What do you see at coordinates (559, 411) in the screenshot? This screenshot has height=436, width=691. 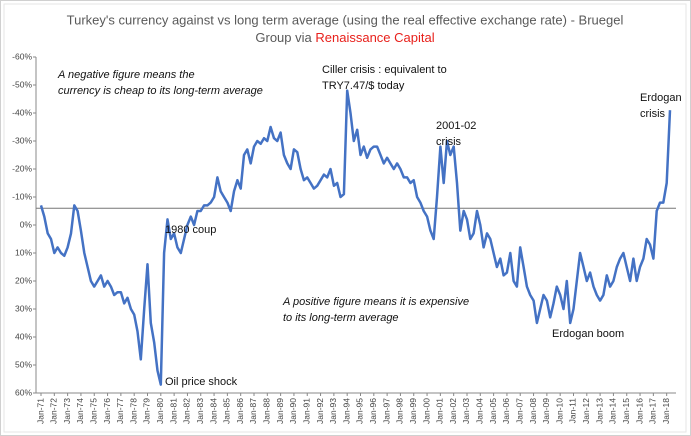 I see `x-tick-label: Jan-10` at bounding box center [559, 411].